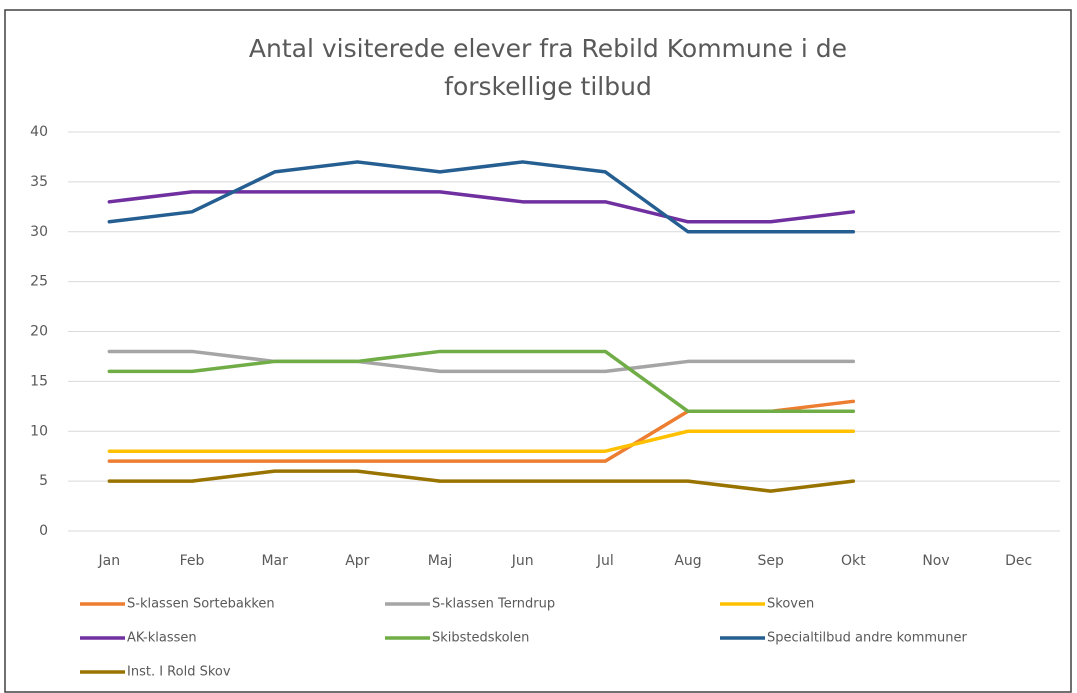  What do you see at coordinates (43, 481) in the screenshot?
I see `y-tick-label: 5` at bounding box center [43, 481].